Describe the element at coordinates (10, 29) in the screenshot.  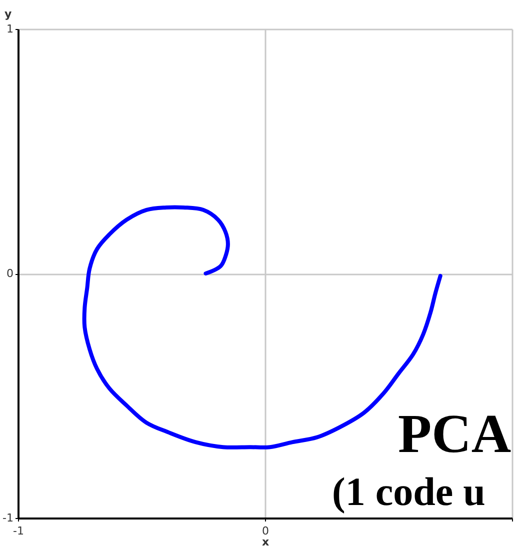
I see `y-tick-label: 1` at that location.